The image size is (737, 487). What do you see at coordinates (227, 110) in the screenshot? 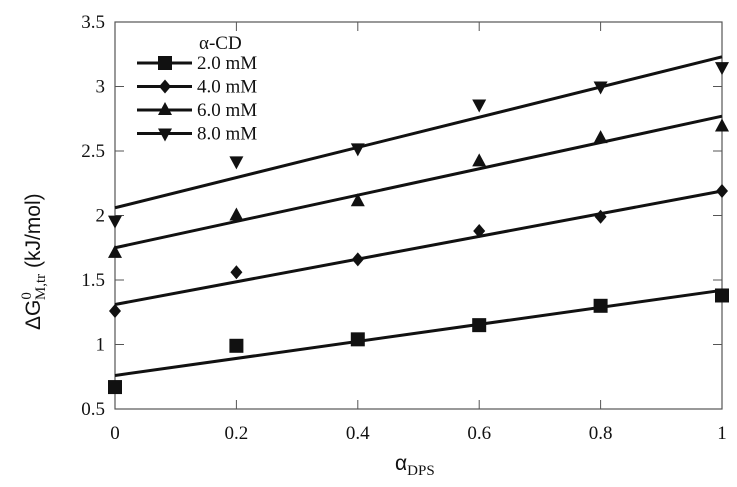
I see `legend-label: 6.0 mM` at bounding box center [227, 110].